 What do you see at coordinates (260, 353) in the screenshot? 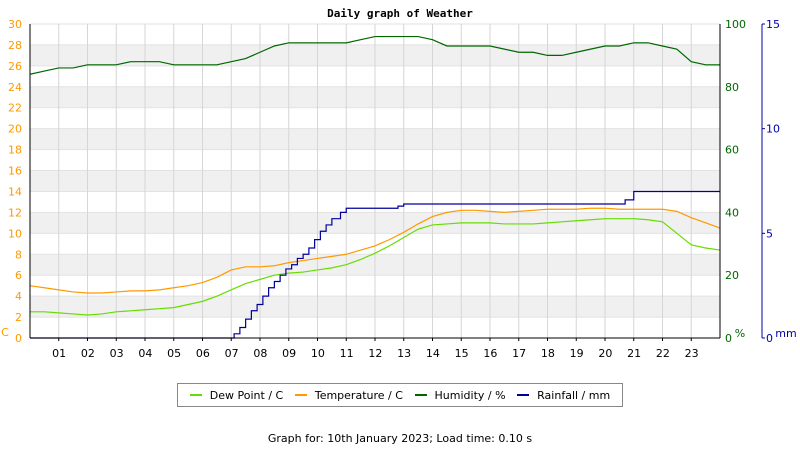
I see `x-tick-label: 08` at bounding box center [260, 353].